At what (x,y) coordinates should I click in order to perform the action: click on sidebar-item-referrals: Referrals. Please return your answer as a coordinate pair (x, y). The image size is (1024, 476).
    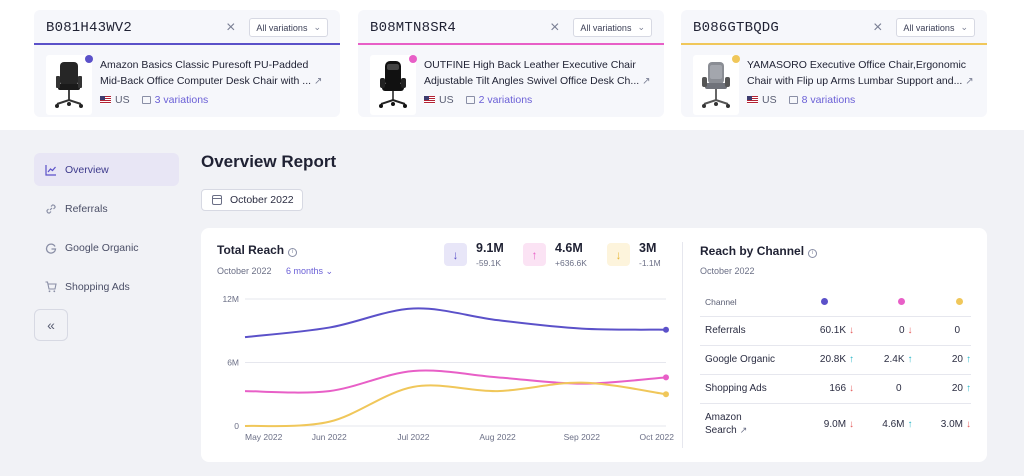
    Looking at the image, I should click on (106, 208).